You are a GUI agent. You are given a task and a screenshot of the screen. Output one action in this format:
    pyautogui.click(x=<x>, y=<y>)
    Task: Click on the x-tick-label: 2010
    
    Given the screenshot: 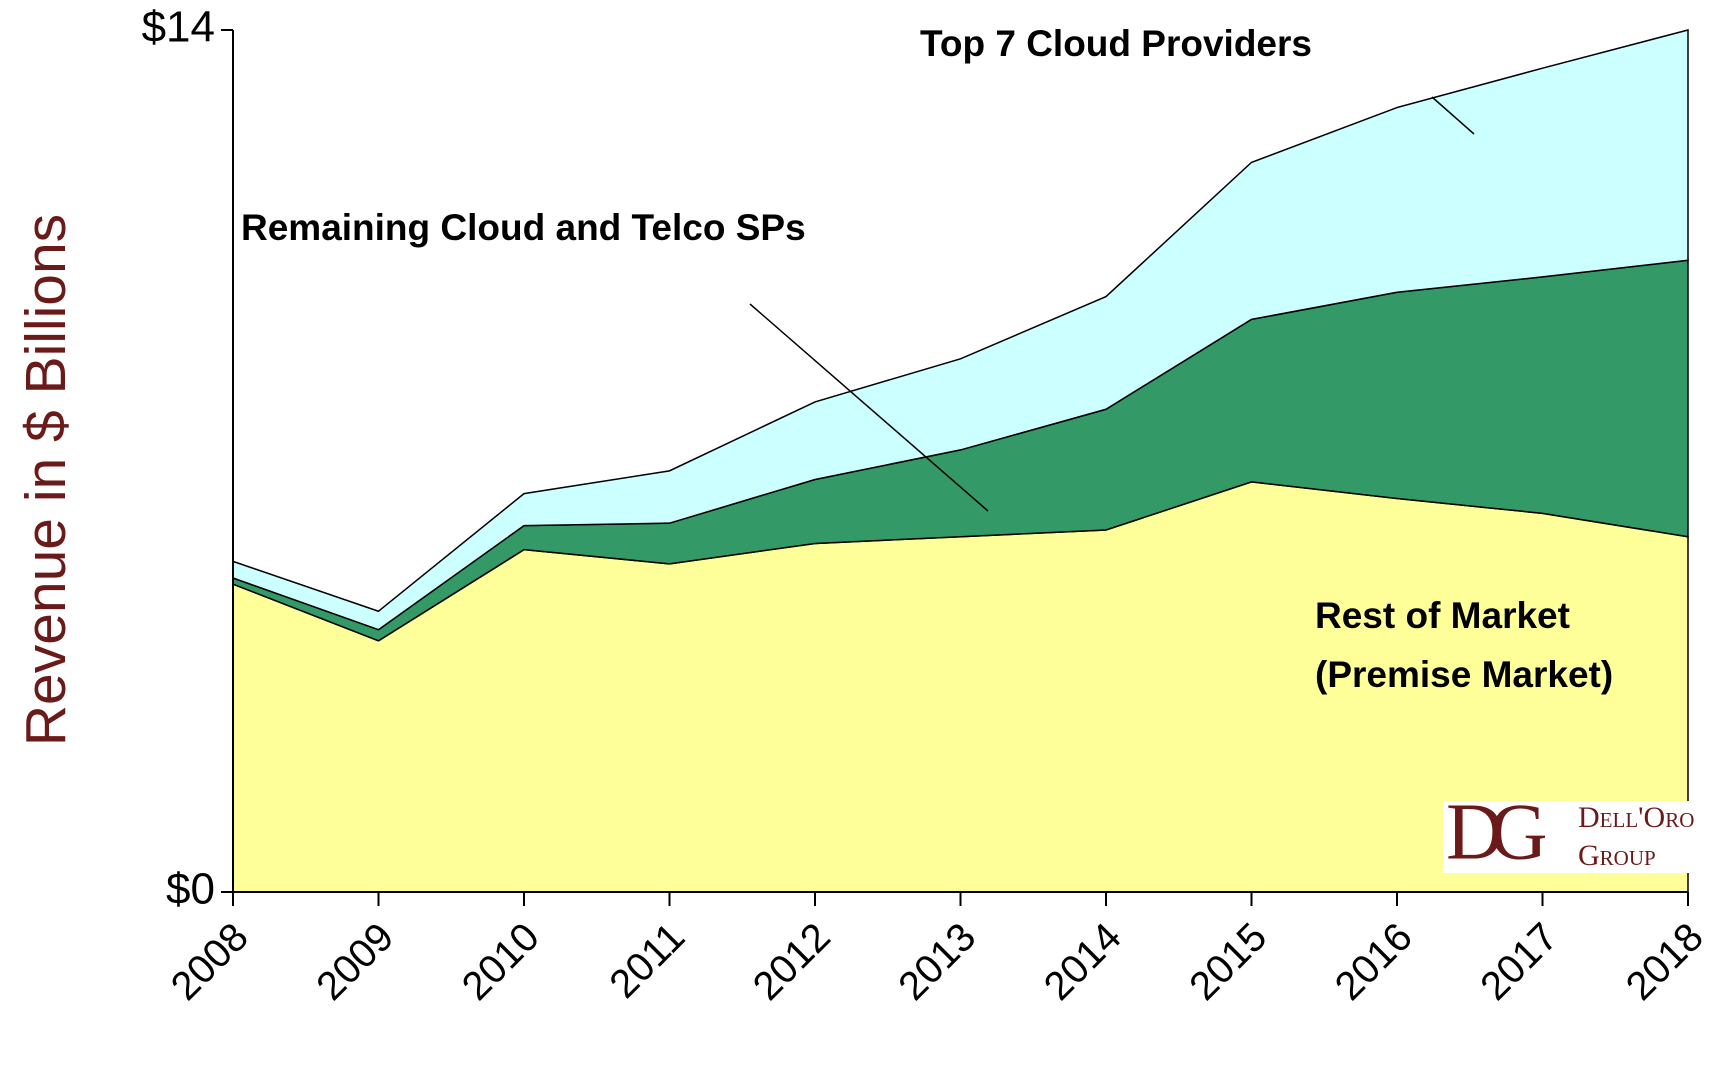 What is the action you would take?
    pyautogui.click(x=501, y=962)
    